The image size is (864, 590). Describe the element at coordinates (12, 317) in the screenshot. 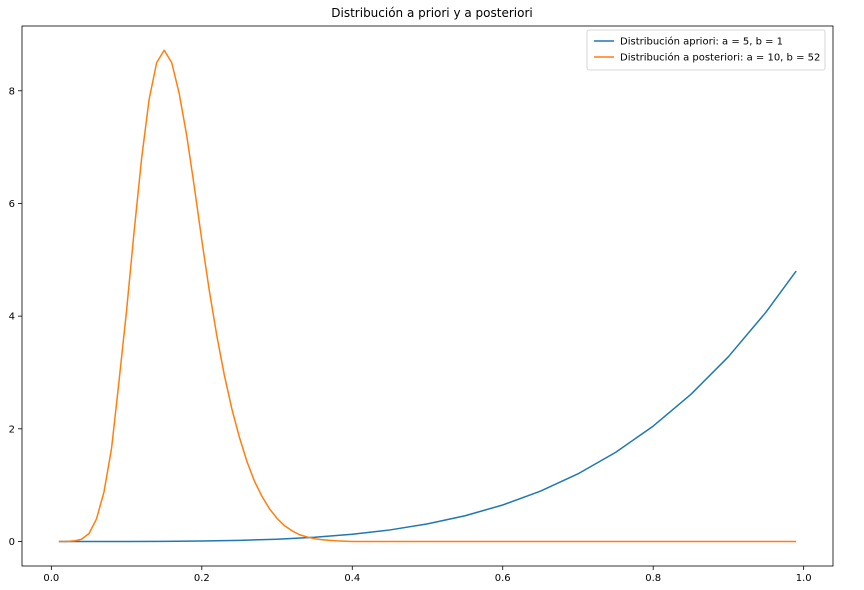

I see `y-tick-label: 4` at that location.